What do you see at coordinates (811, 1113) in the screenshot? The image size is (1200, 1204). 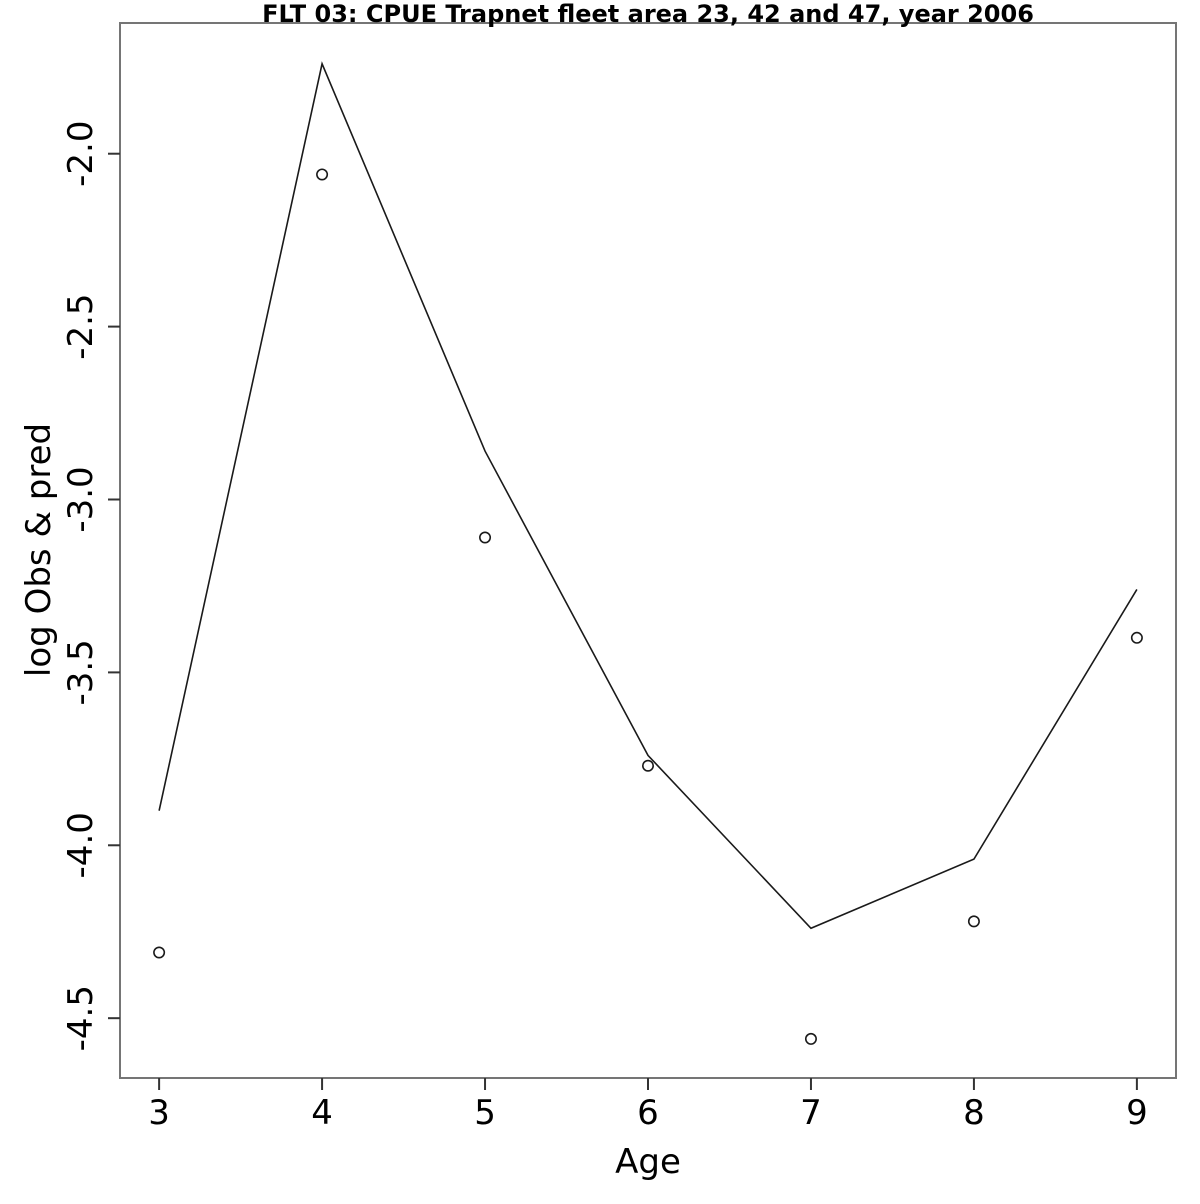 I see `x-tick-label: 7` at bounding box center [811, 1113].